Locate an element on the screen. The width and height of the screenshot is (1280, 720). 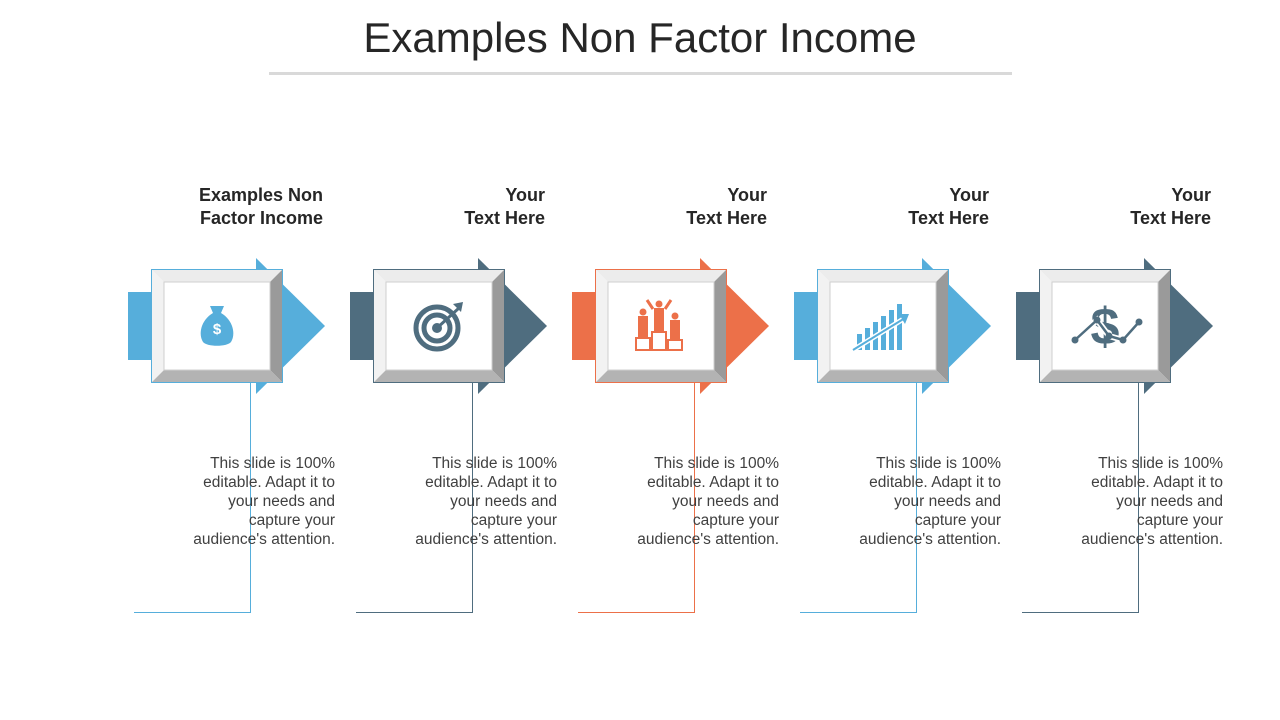
step-heading-line2: Factor Income is located at coordinates (261, 218).